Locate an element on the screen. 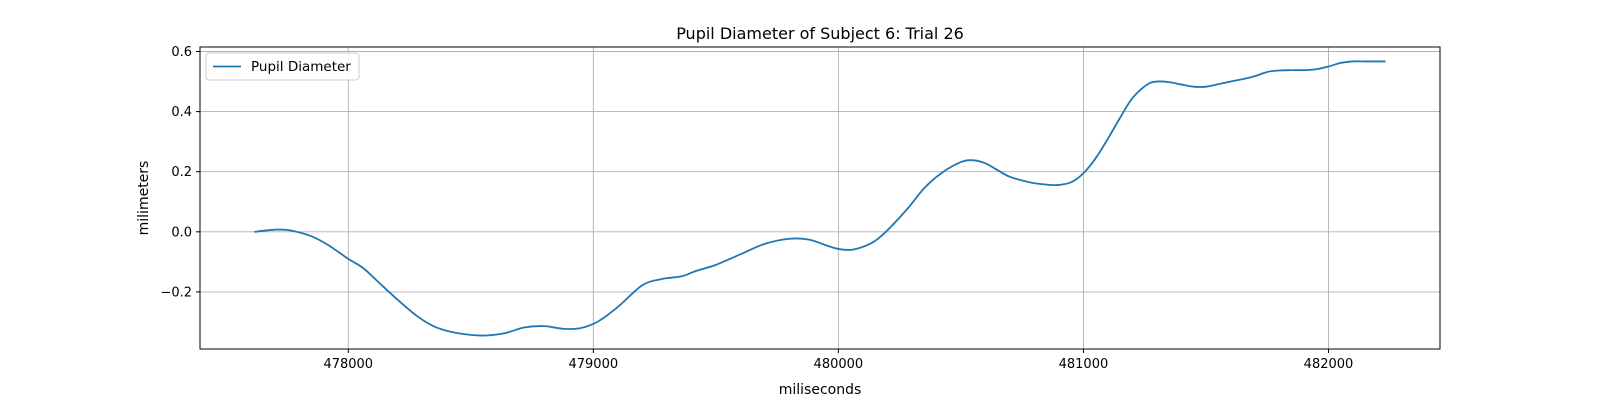  x-tick-label: 480000 is located at coordinates (839, 364).